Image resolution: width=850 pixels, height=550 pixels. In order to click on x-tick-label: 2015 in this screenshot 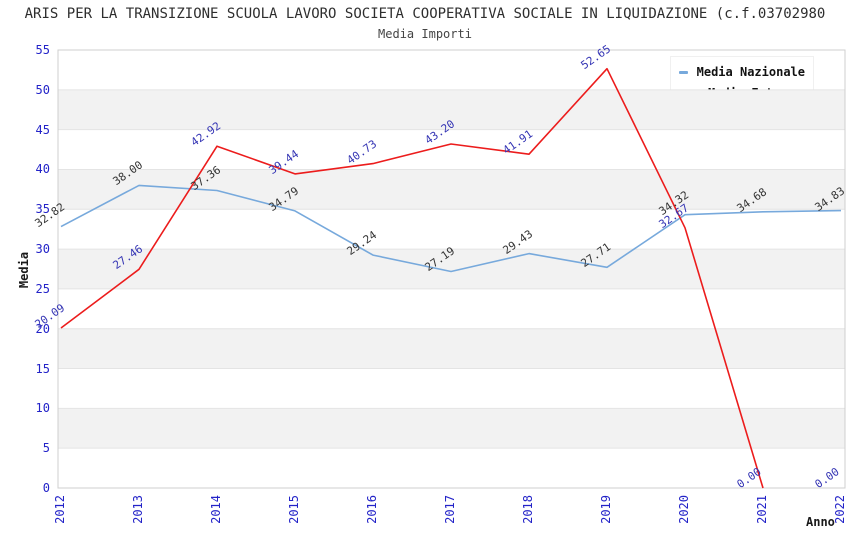, I will do `click(294, 509)`.